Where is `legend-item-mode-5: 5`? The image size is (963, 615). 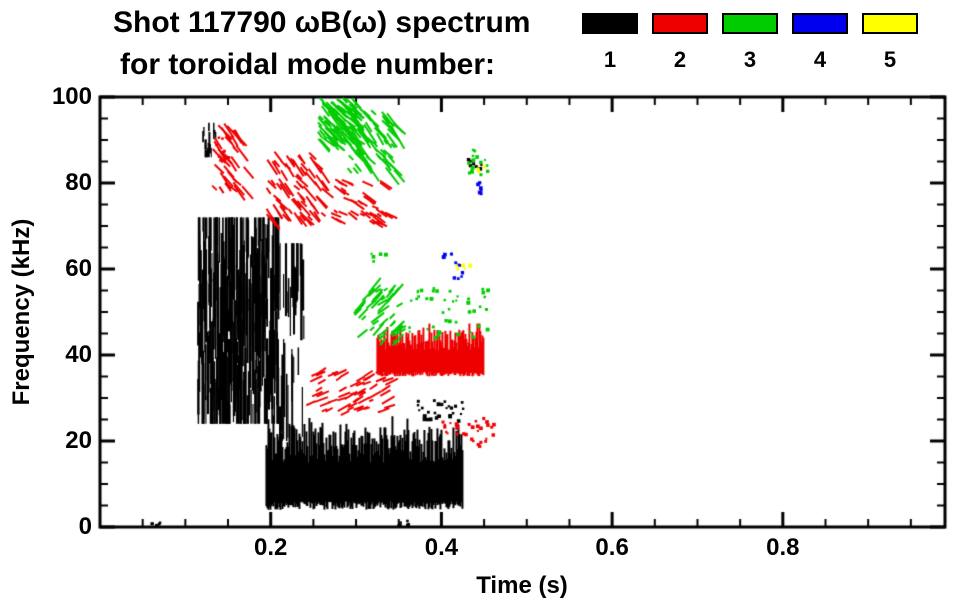 legend-item-mode-5: 5 is located at coordinates (890, 43).